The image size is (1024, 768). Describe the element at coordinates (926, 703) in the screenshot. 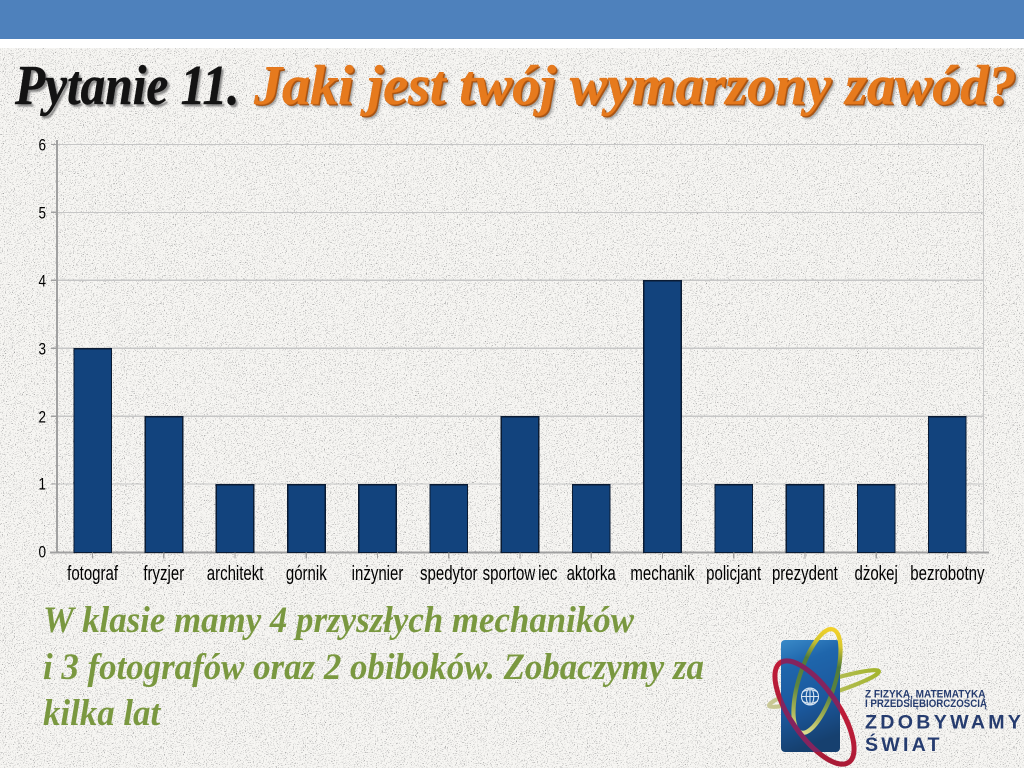

I see `svg-text: I PRZEDSIĘBIORCZOŚCIĄ` at that location.